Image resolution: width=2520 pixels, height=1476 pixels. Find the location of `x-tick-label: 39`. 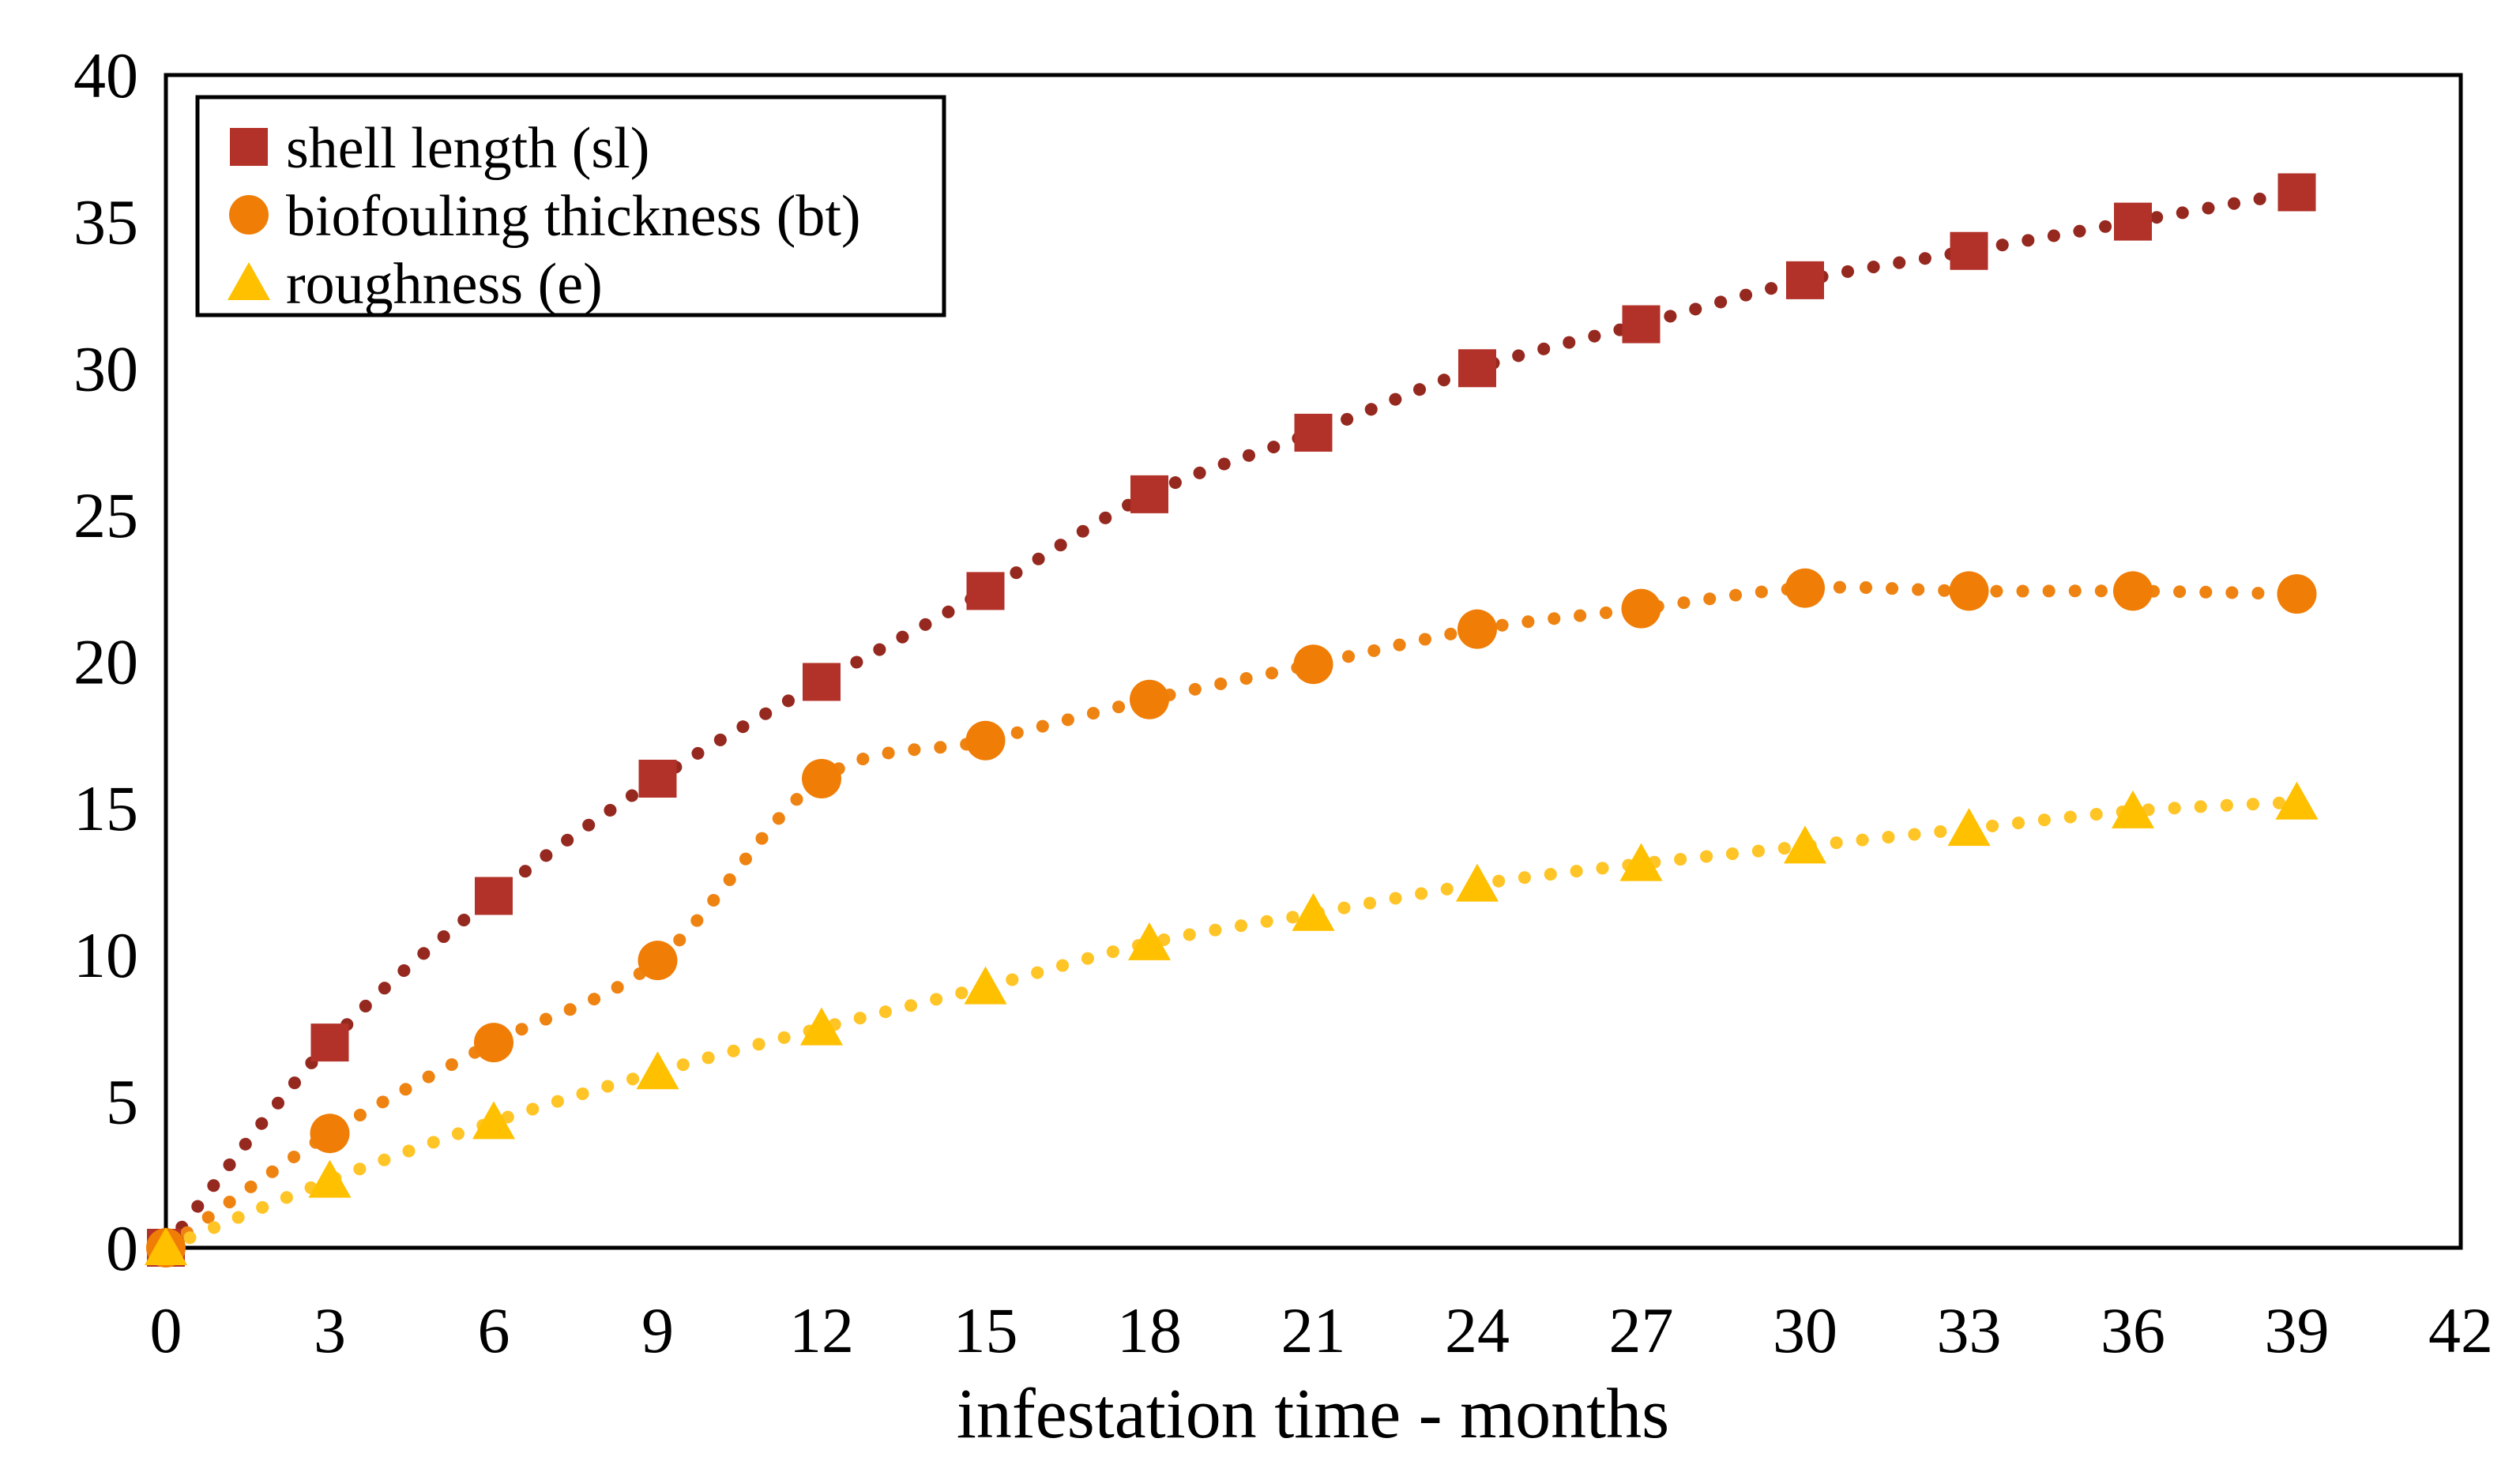

x-tick-label: 39 is located at coordinates (2297, 1330).